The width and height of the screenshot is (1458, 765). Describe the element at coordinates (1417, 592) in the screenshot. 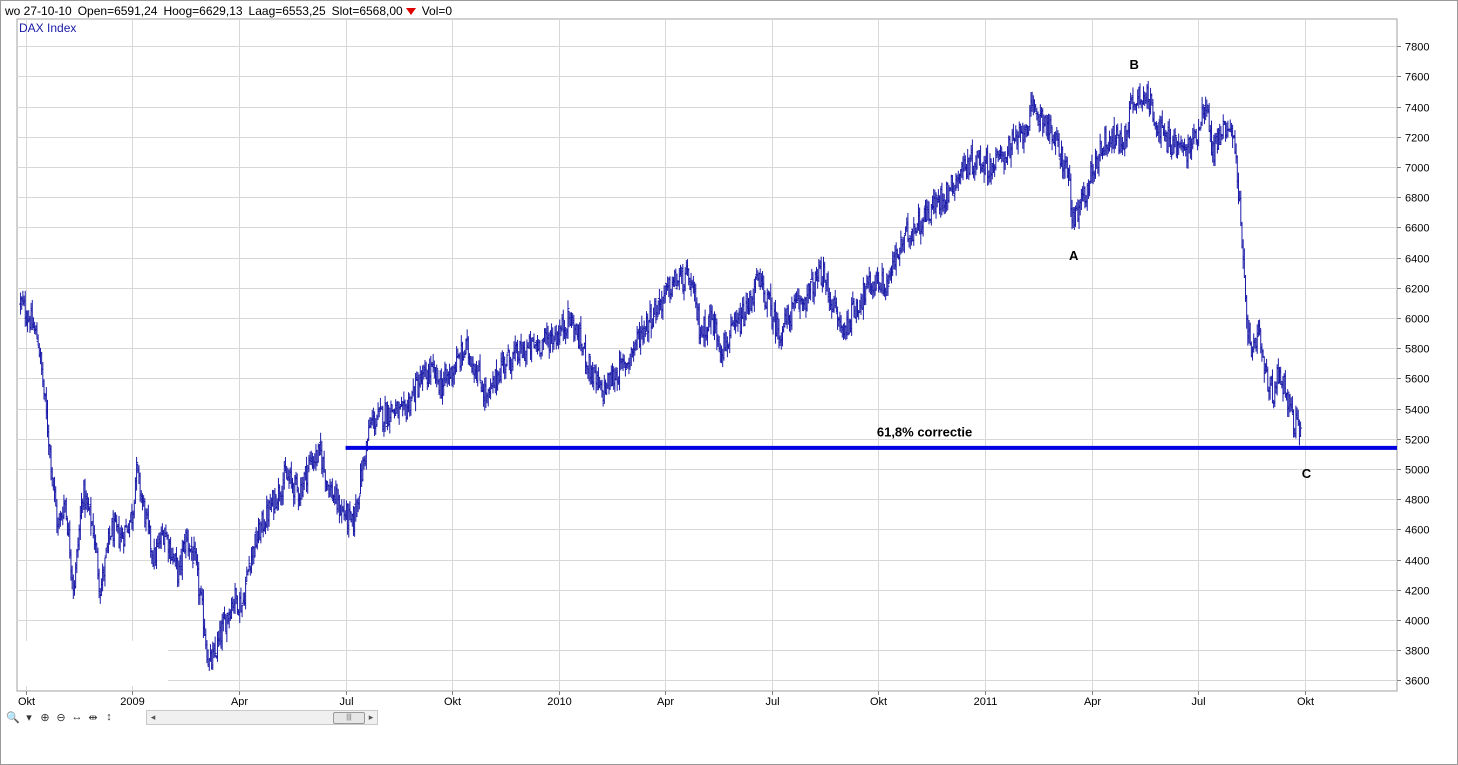

I see `y-tick-label: 4200` at that location.